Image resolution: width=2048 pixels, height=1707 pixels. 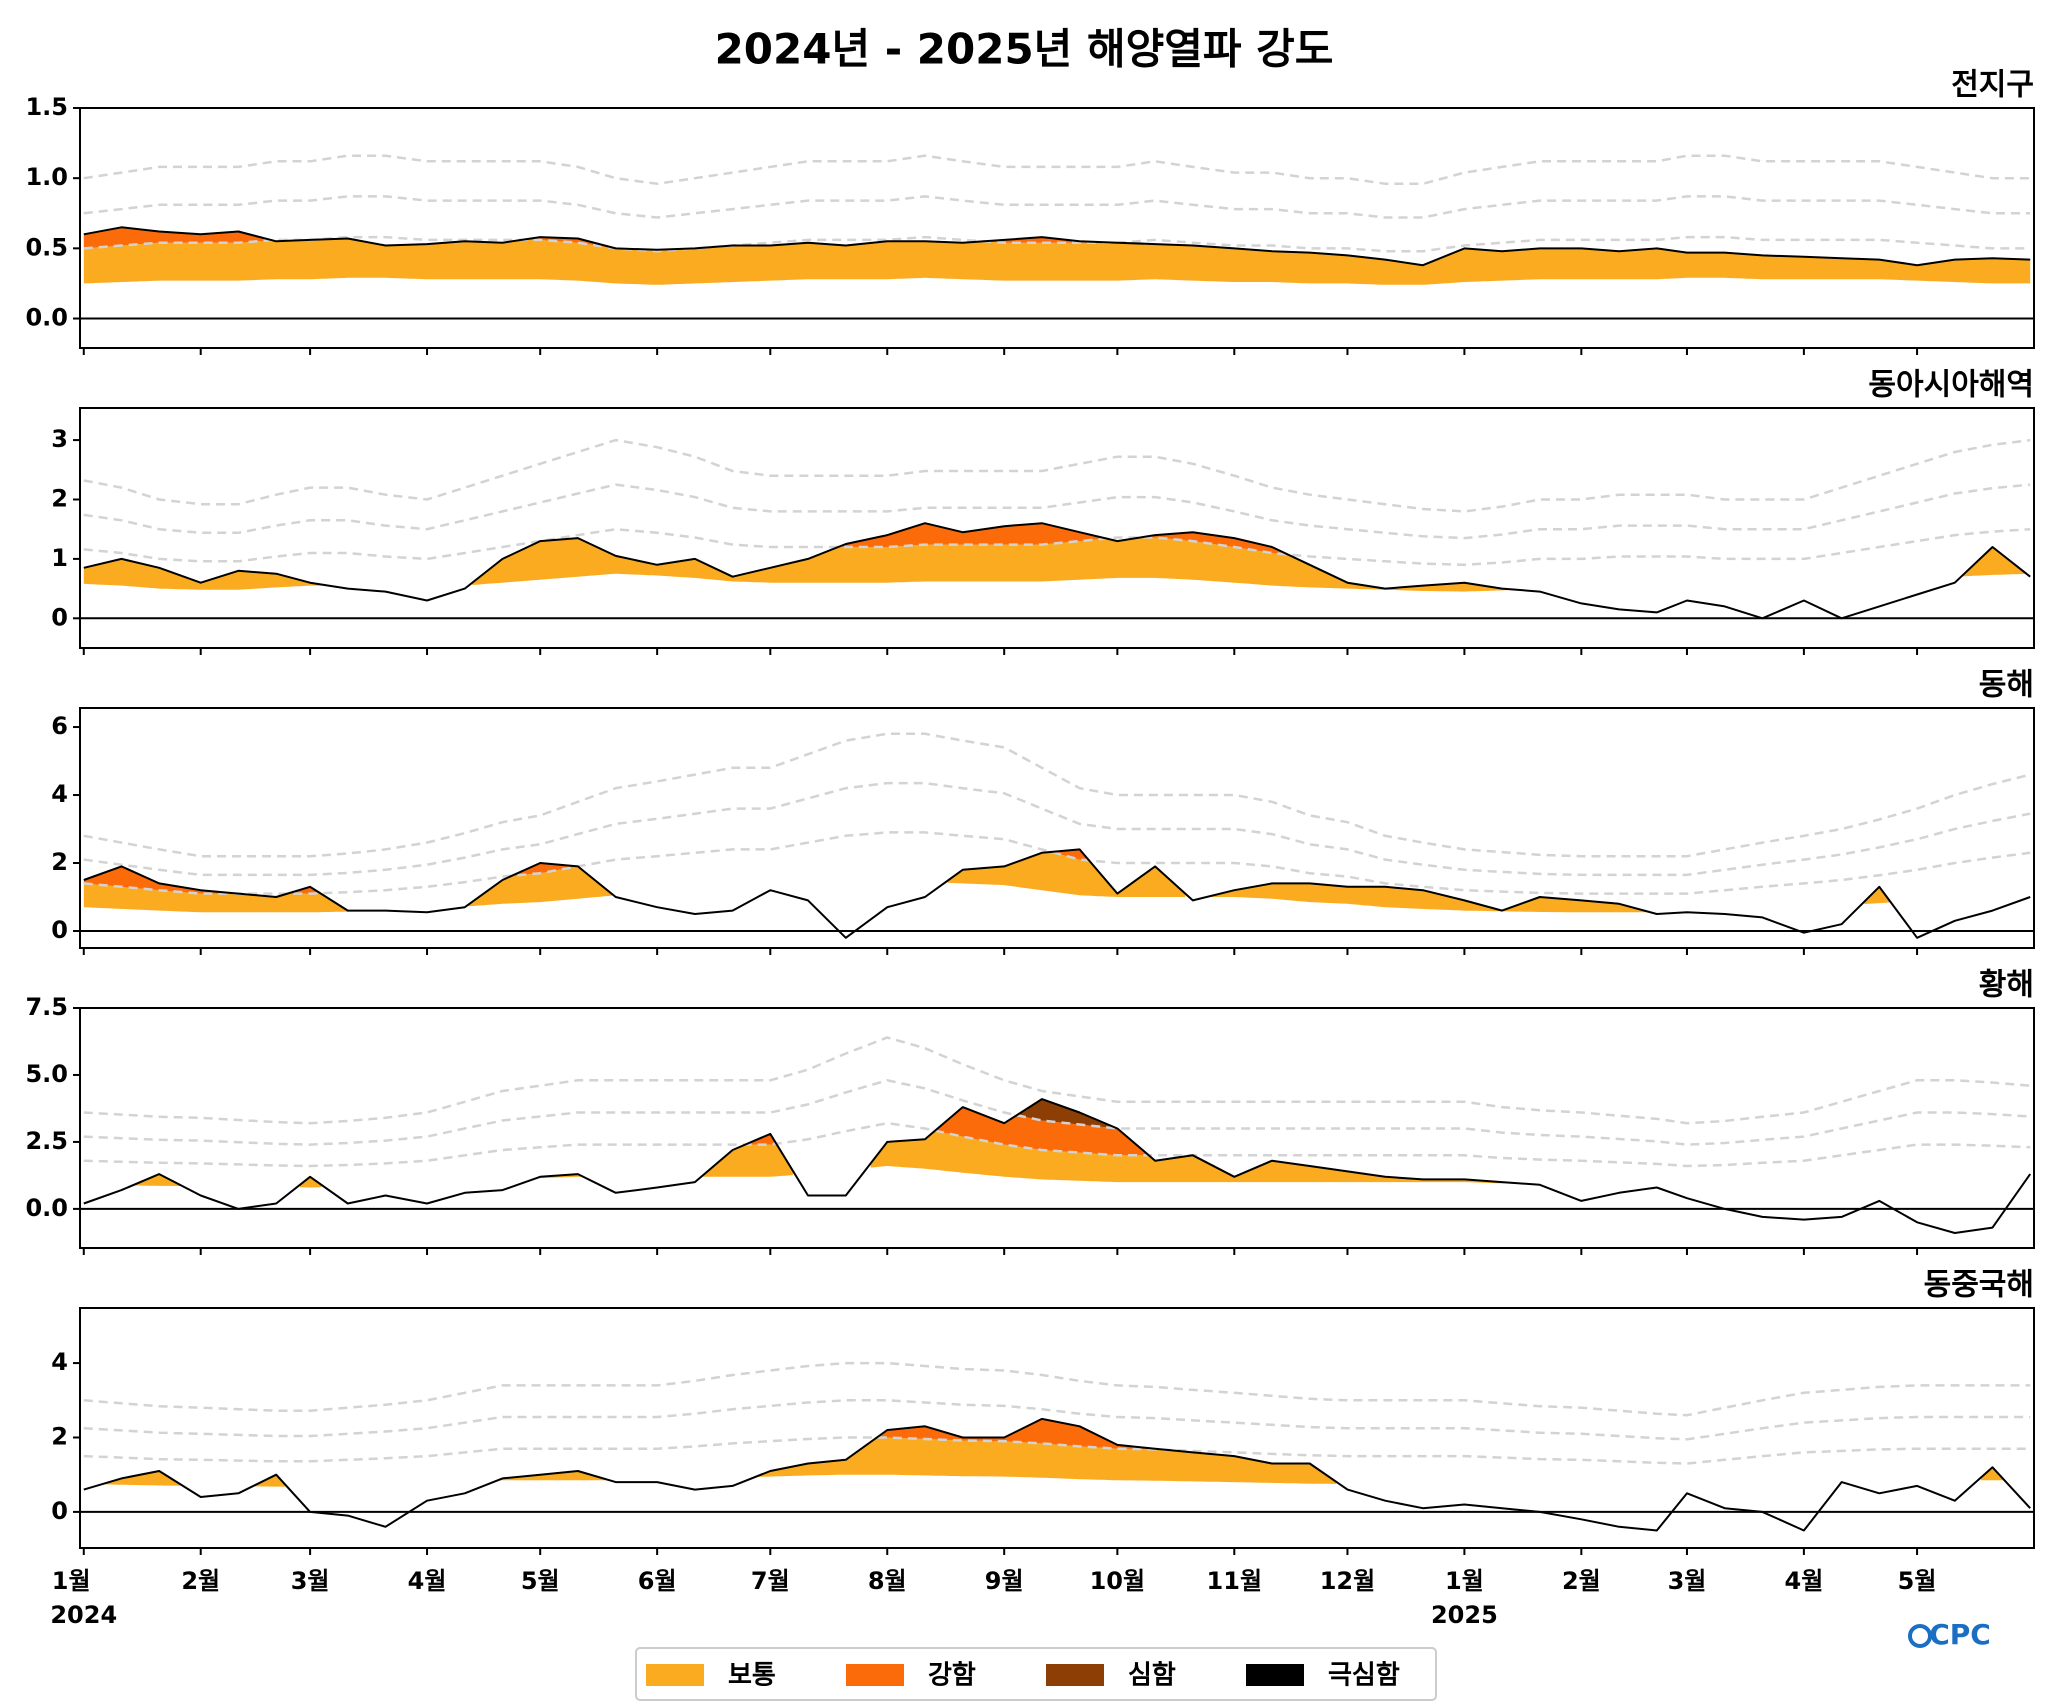 I want to click on x-tick-label: 6월, so click(x=657, y=1581).